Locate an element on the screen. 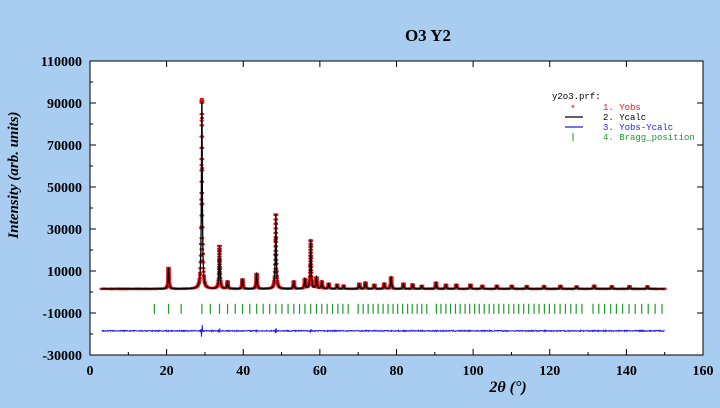 The image size is (720, 408). x-axis-label: 2θ (°) is located at coordinates (507, 387).